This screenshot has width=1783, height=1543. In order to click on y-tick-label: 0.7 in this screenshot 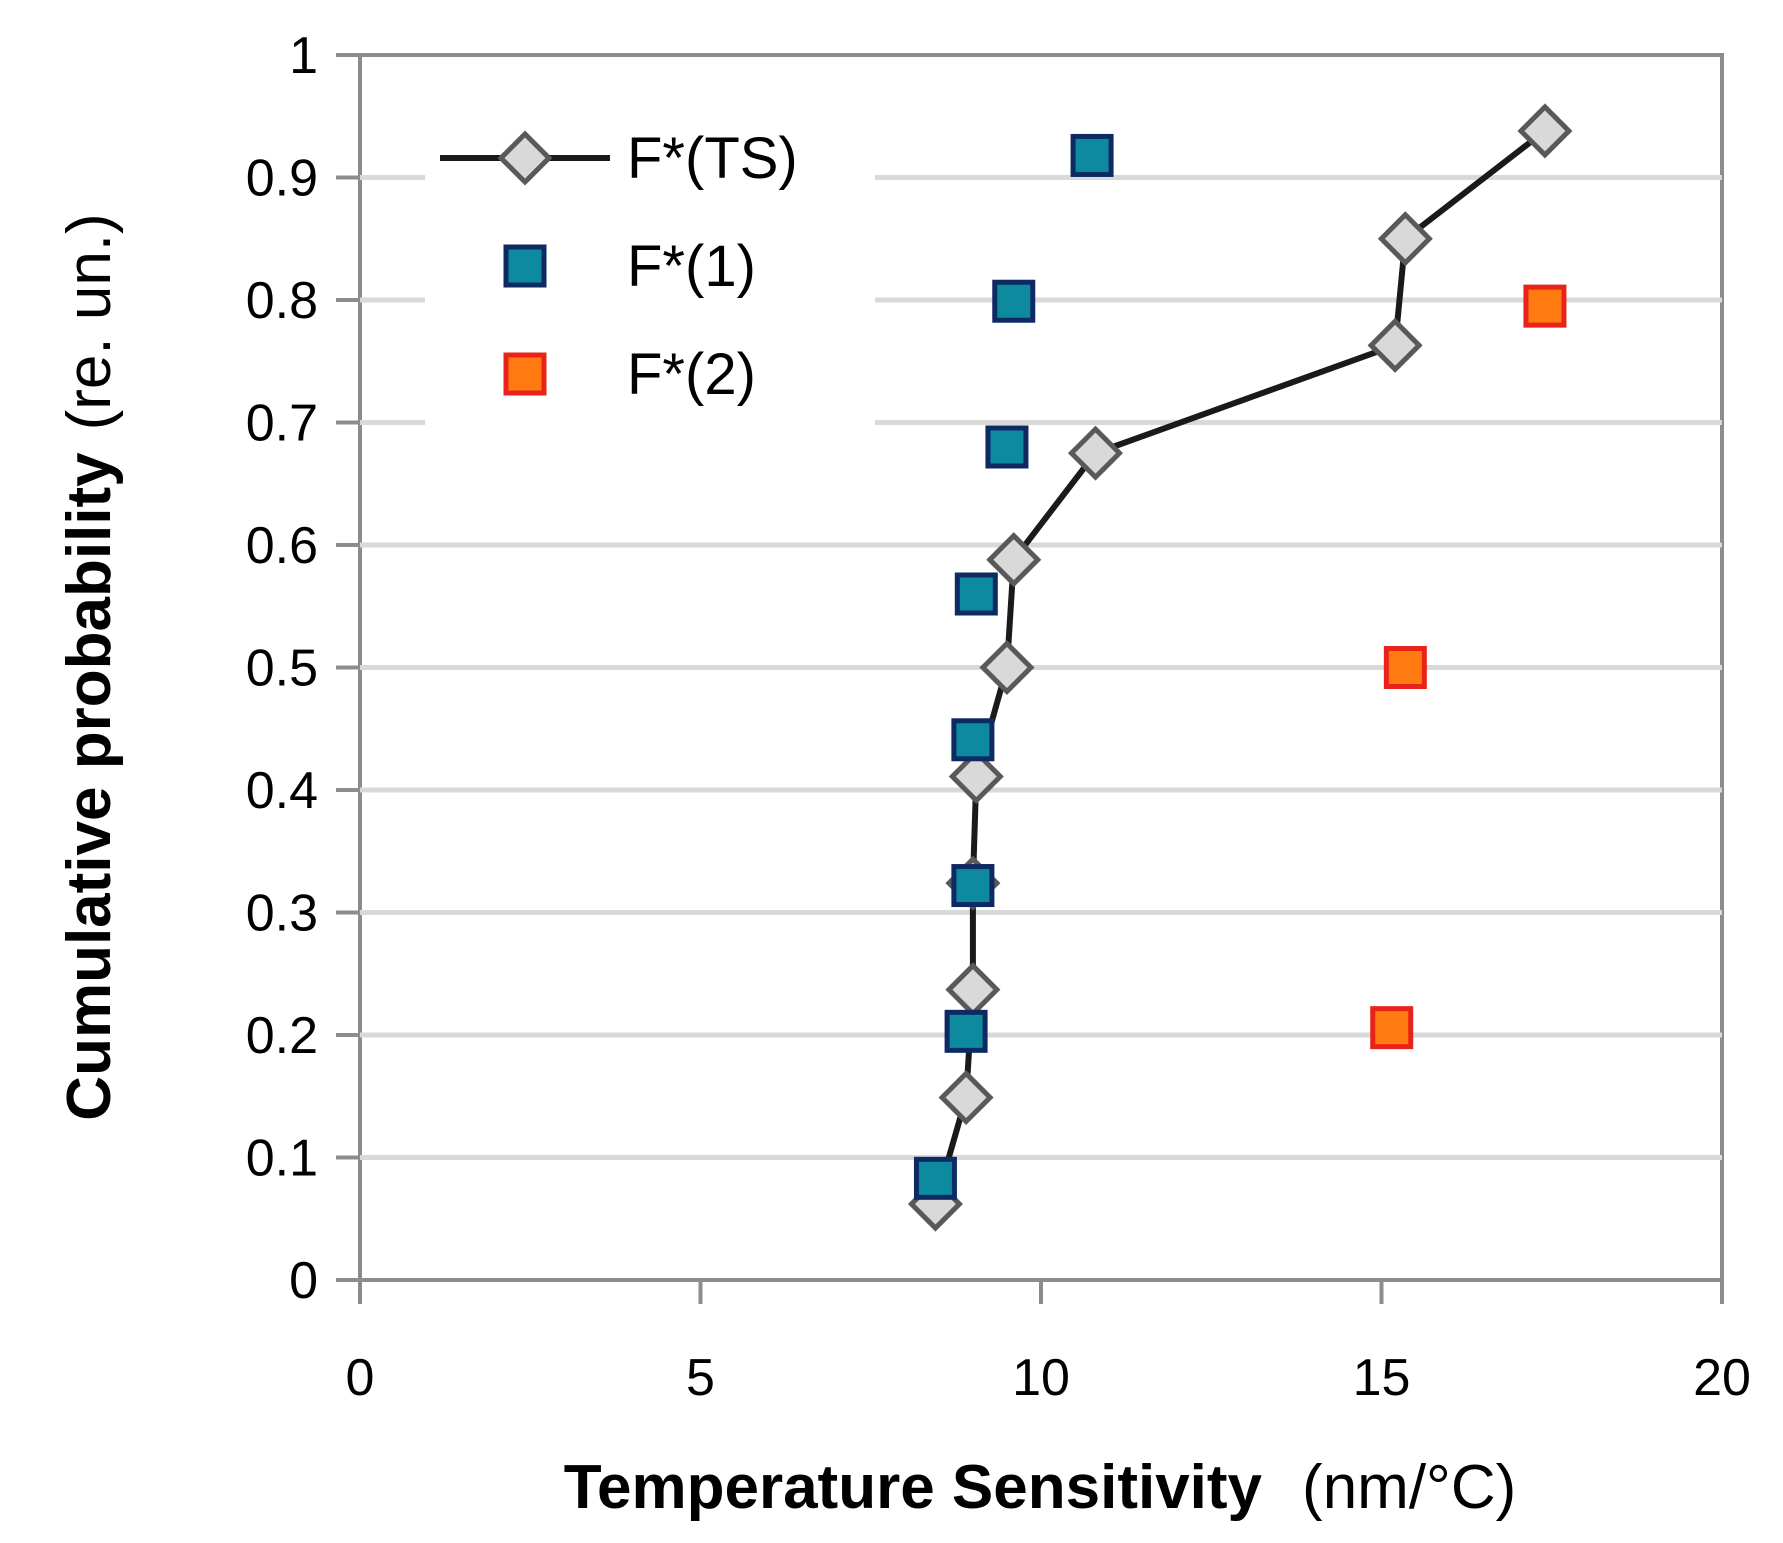, I will do `click(282, 424)`.